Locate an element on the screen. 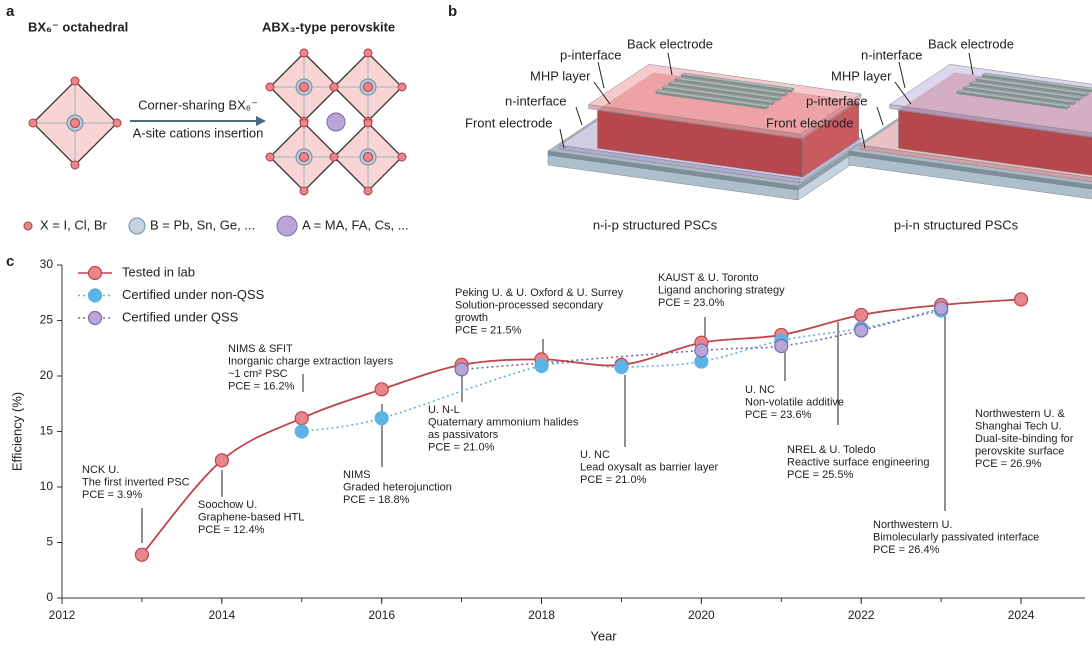  layer-label: n-interface is located at coordinates (891, 54).